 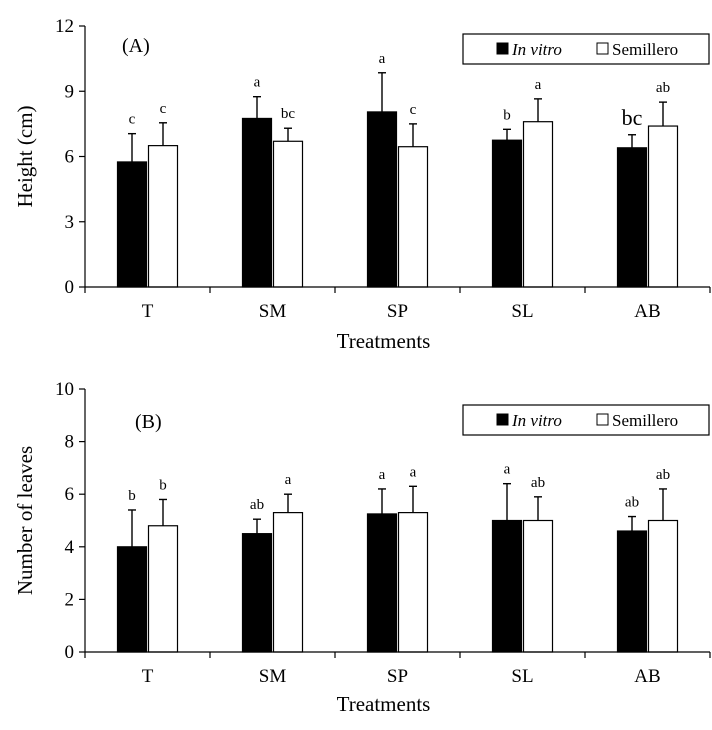 What do you see at coordinates (148, 422) in the screenshot?
I see `panel-label: (B)` at bounding box center [148, 422].